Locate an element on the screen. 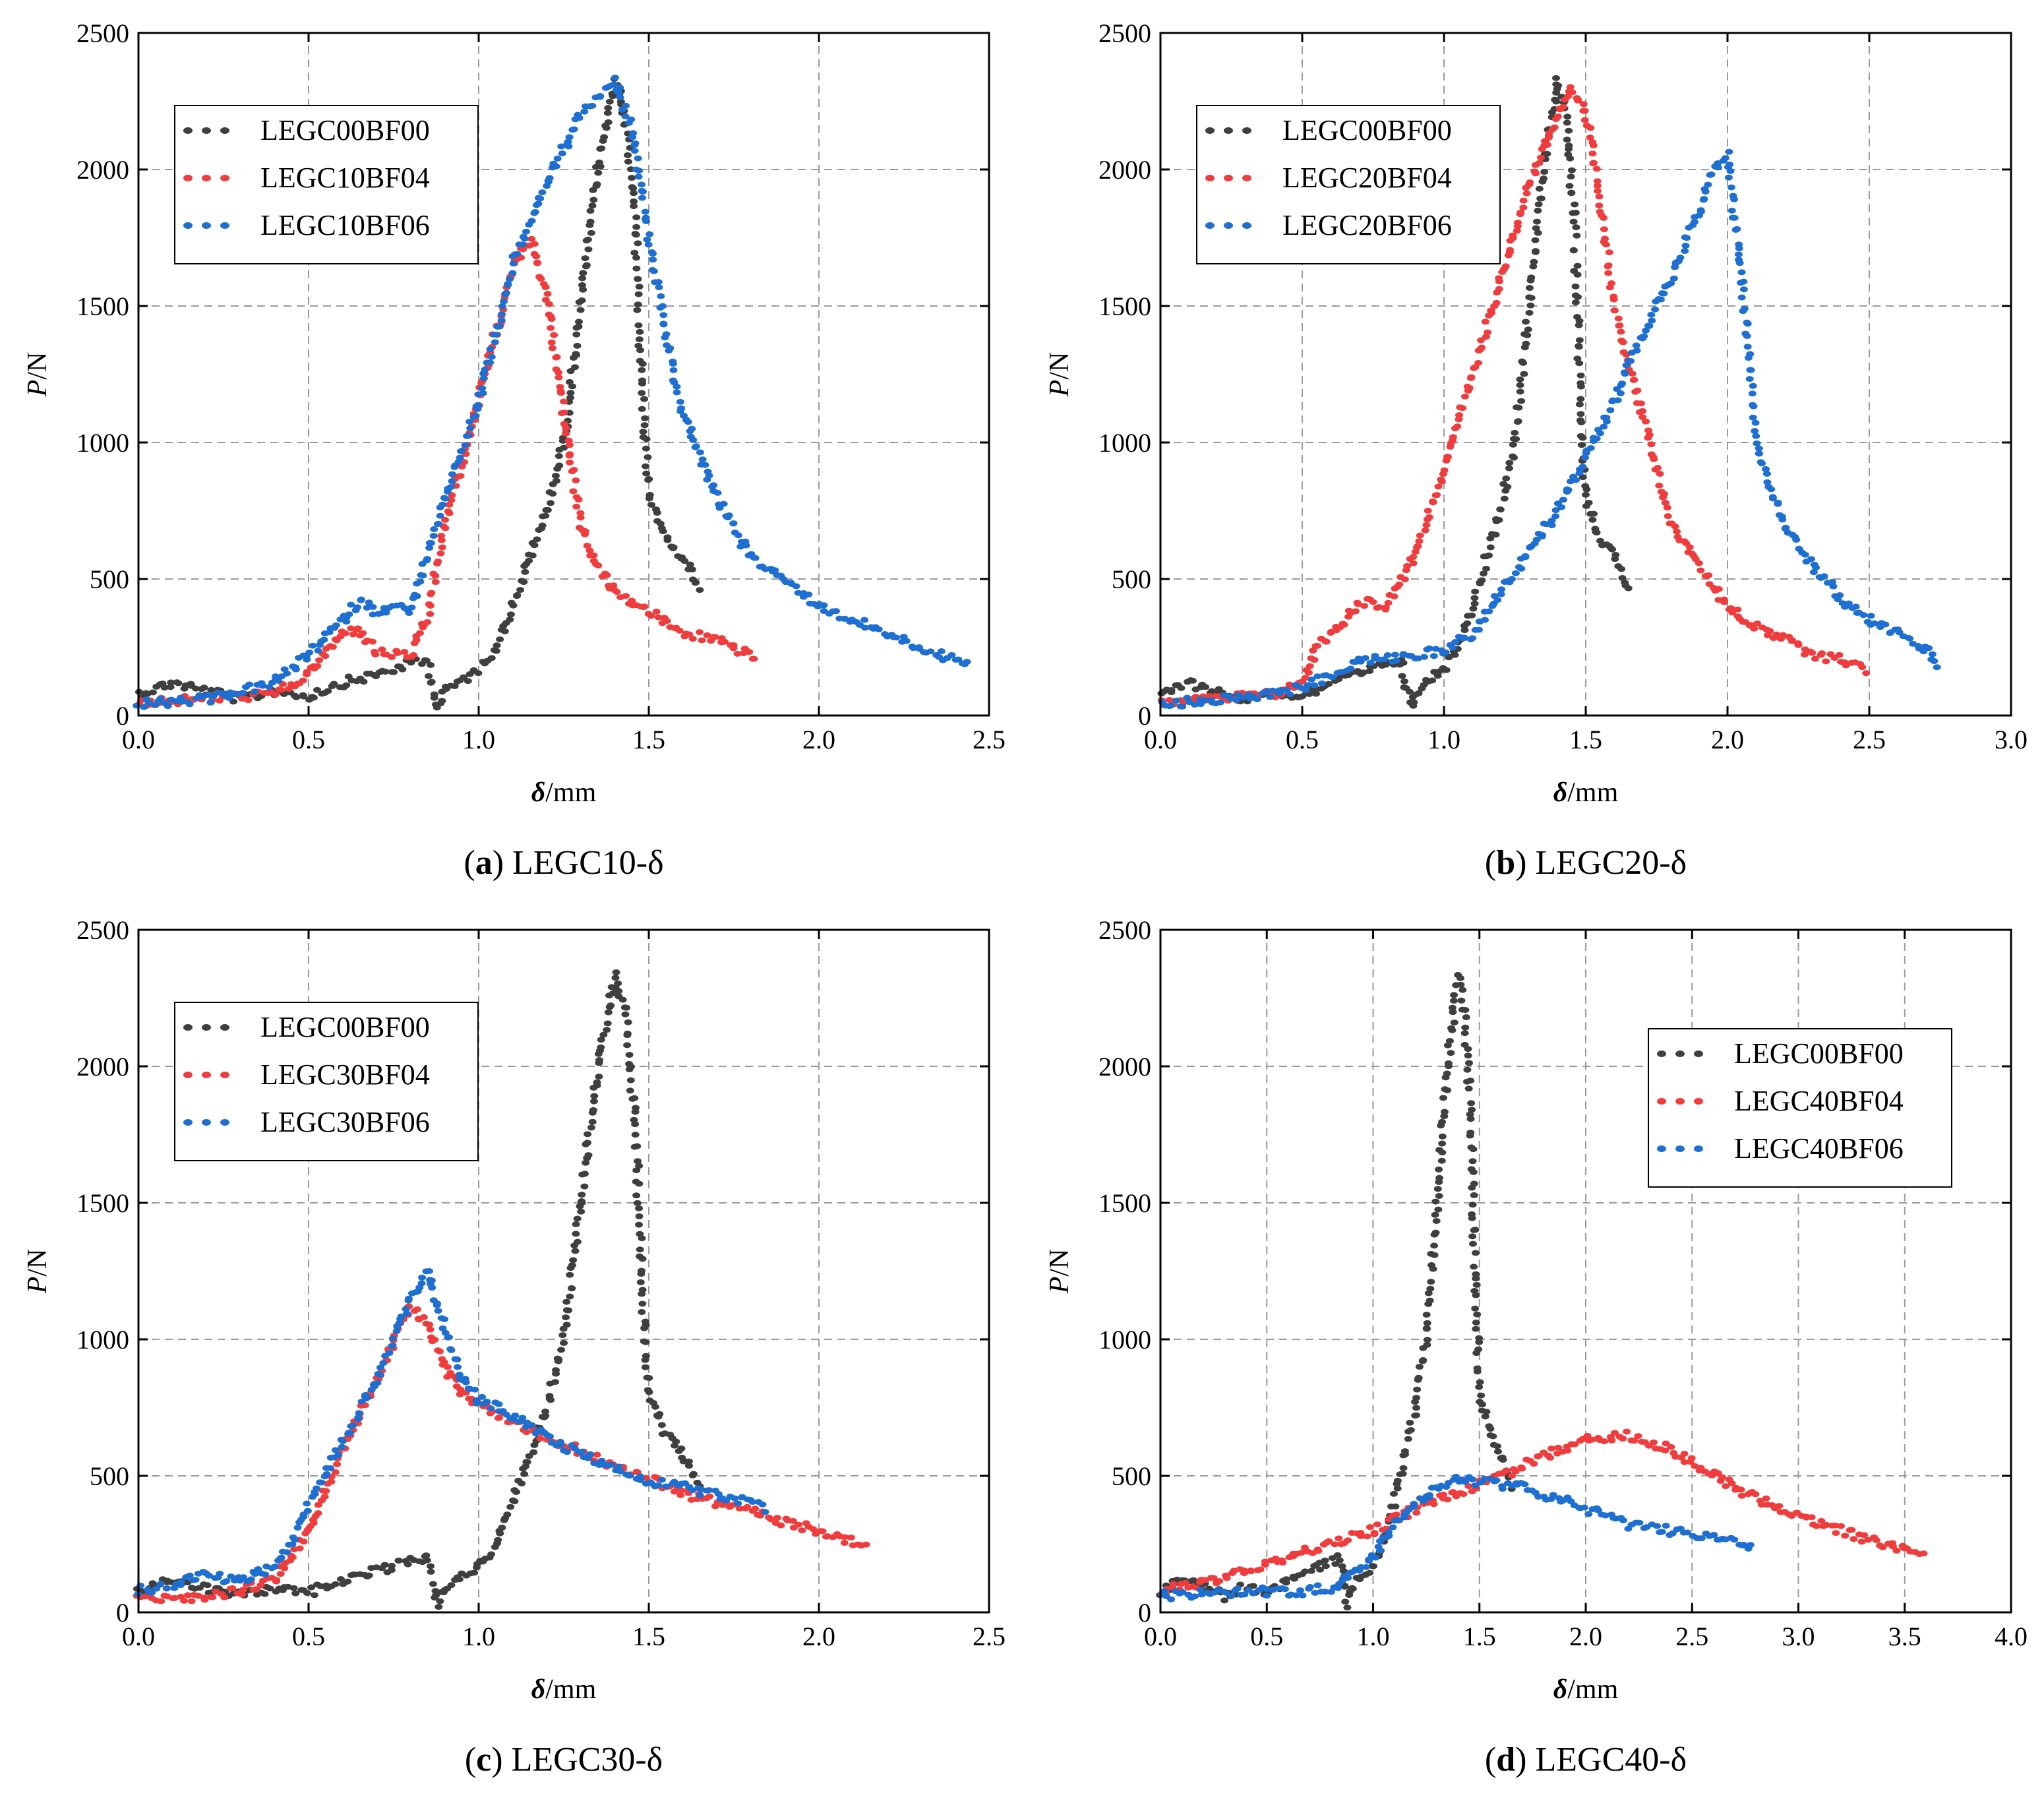  legend-marker is located at coordinates (224, 1027).